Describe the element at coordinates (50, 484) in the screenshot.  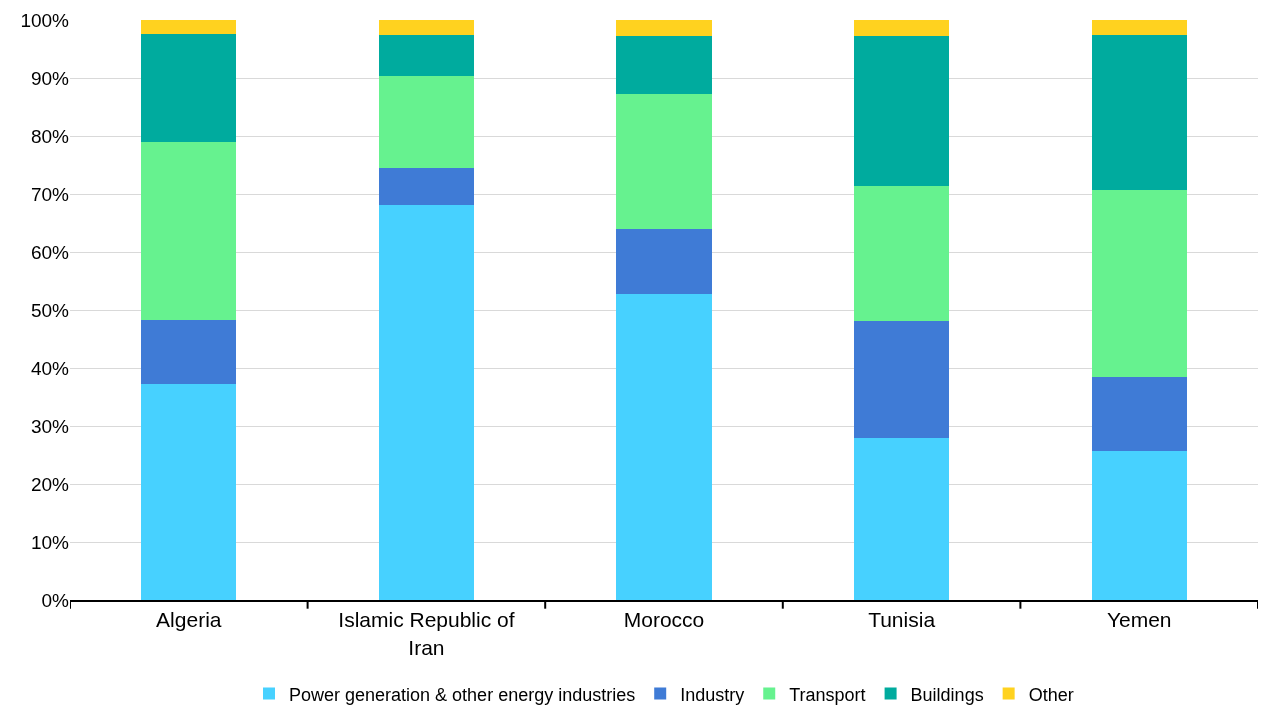
I see `y-tick-label: 20%` at that location.